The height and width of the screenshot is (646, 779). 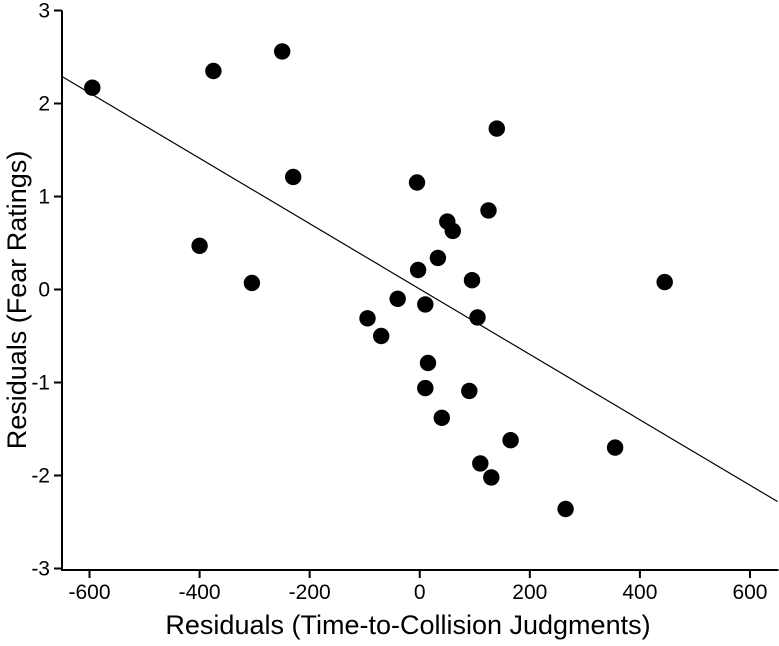 I want to click on x-tick-label: -400, so click(x=200, y=592).